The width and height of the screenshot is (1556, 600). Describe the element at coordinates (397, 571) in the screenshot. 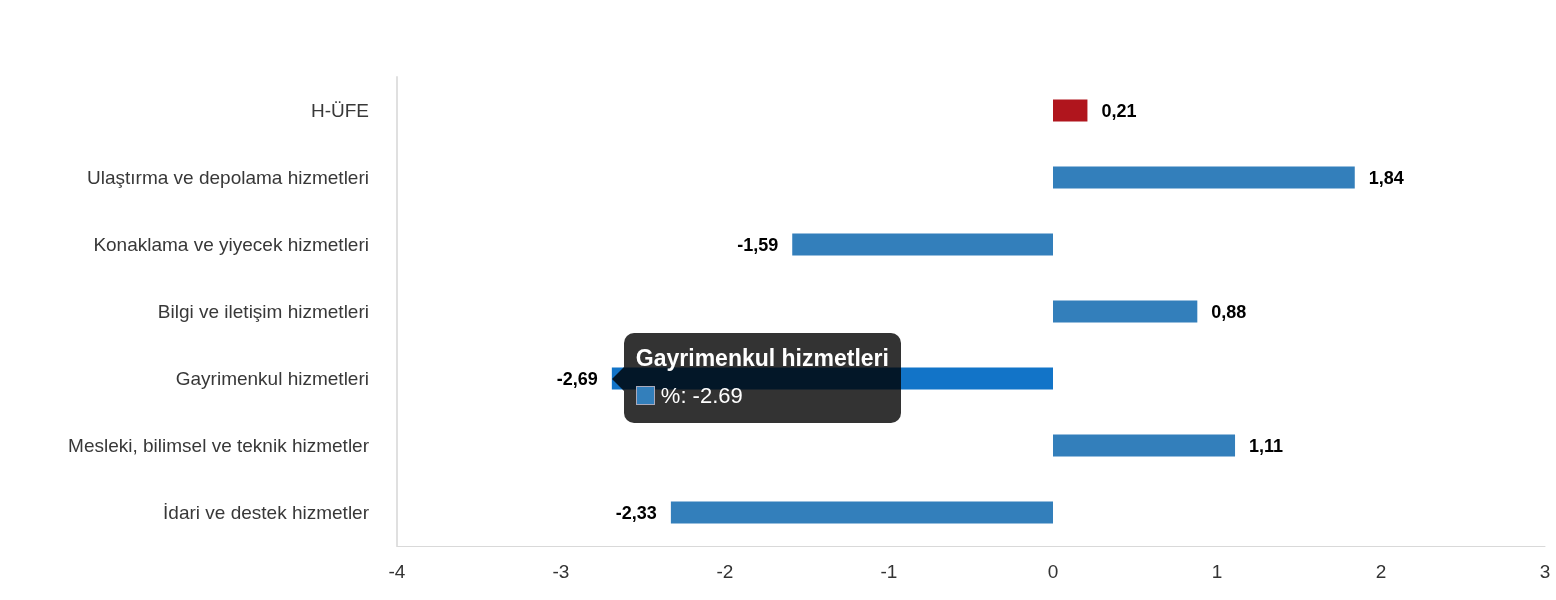

I see `x-tick-label: -4` at that location.